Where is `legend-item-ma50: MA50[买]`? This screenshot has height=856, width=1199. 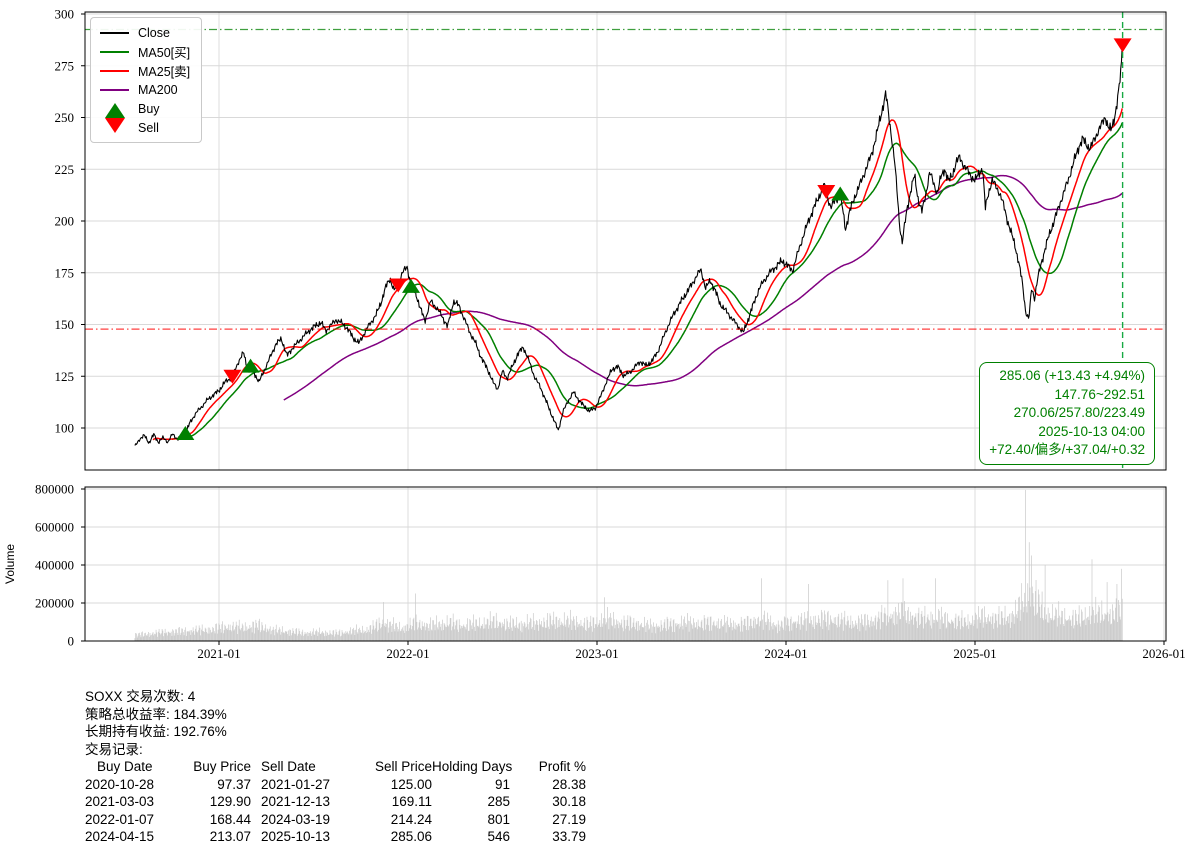 legend-item-ma50: MA50[买] is located at coordinates (145, 51).